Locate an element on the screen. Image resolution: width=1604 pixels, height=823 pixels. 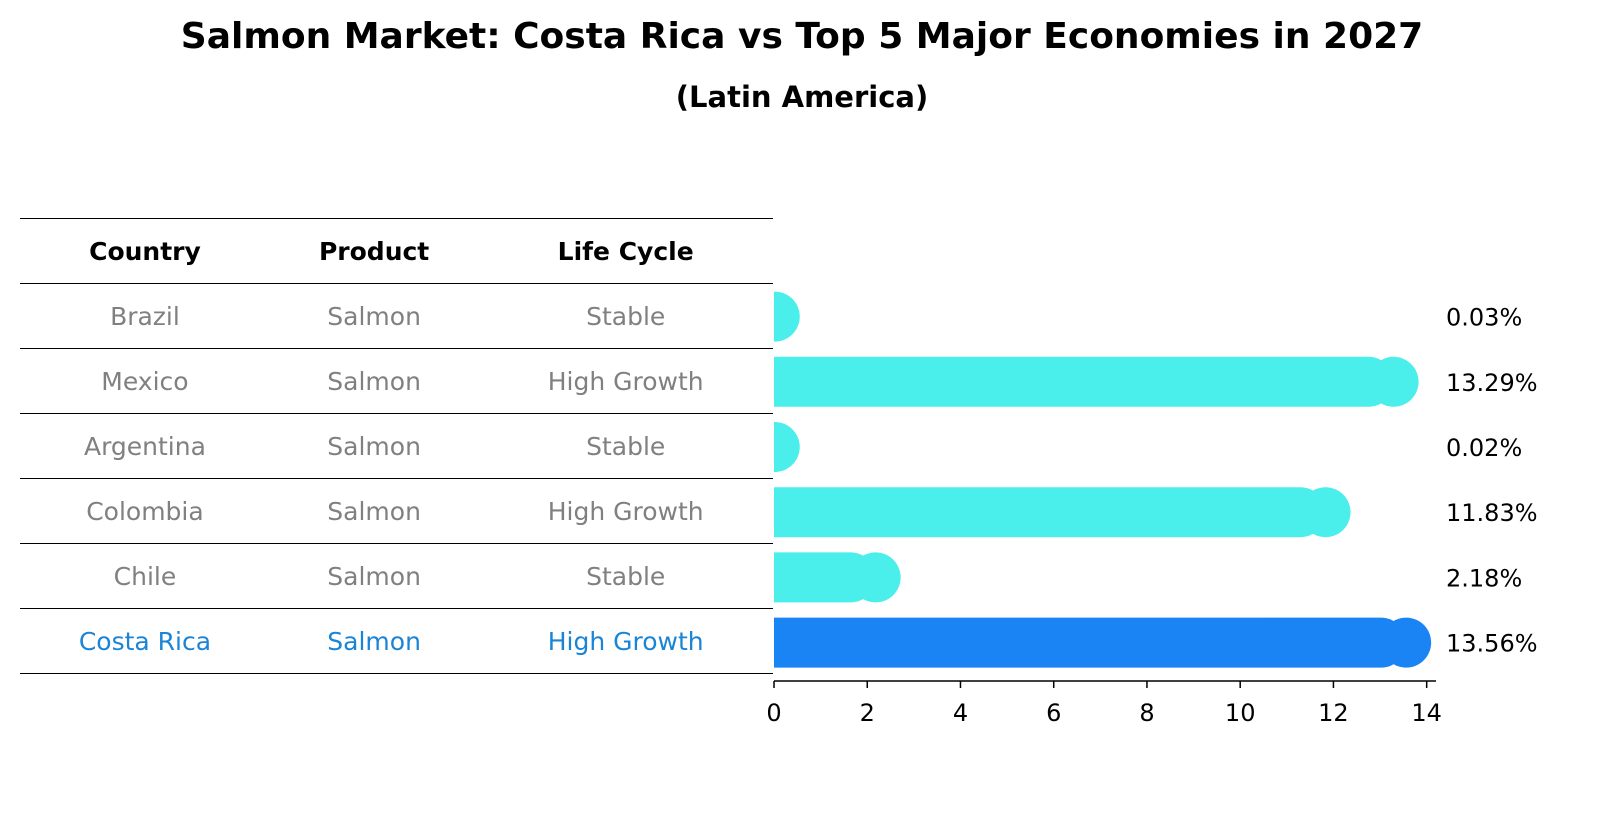
x-tick-label: 2 is located at coordinates (867, 713).